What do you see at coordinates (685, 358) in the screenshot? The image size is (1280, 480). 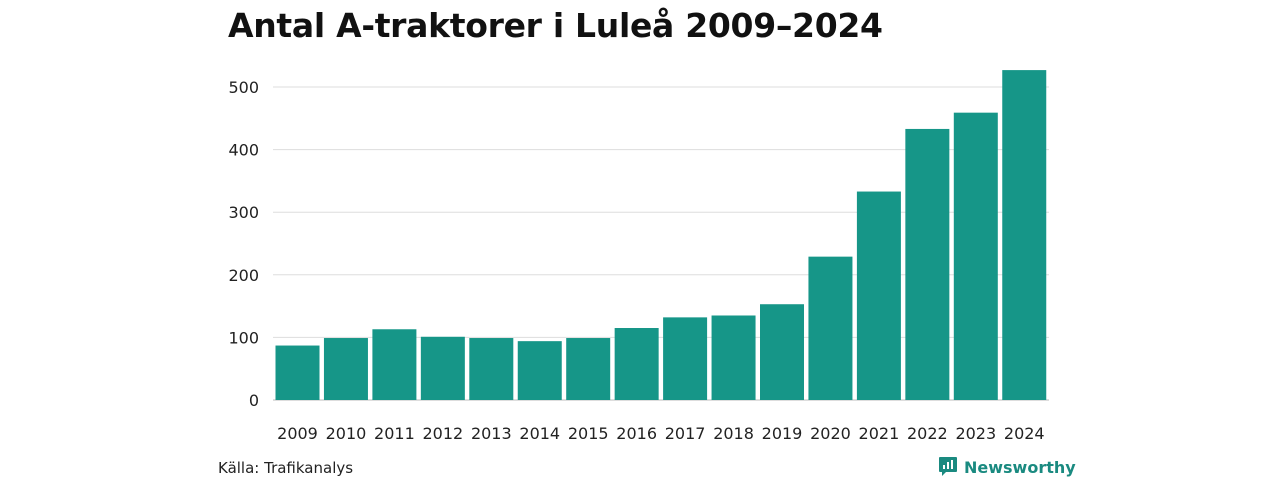 I see `bar-2017` at bounding box center [685, 358].